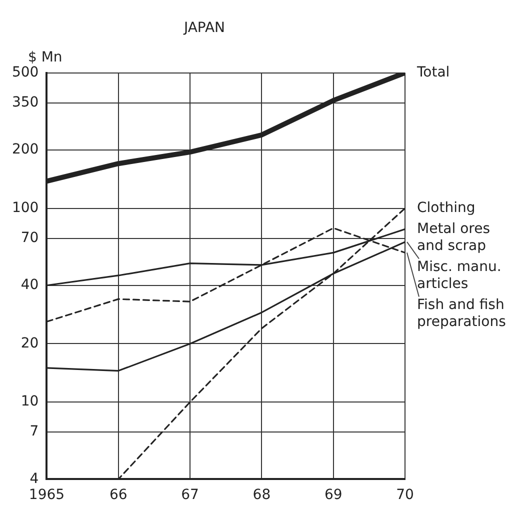  I want to click on y-tick-label: 7, so click(34, 432).